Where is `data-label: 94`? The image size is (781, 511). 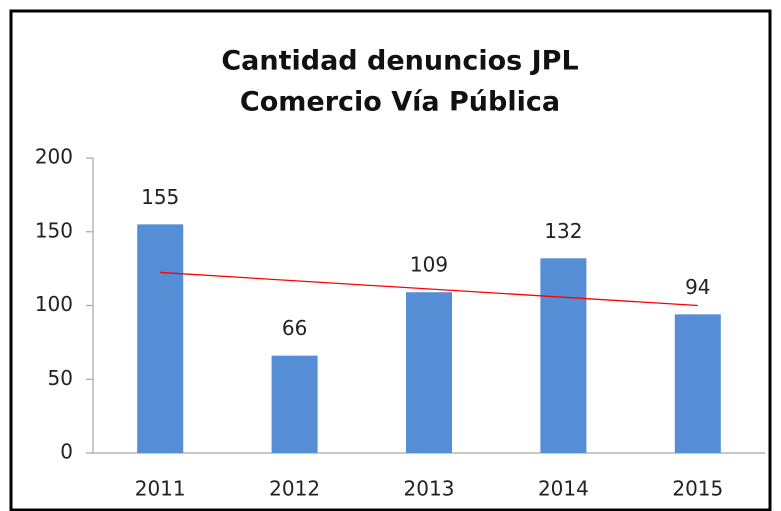 data-label: 94 is located at coordinates (697, 287).